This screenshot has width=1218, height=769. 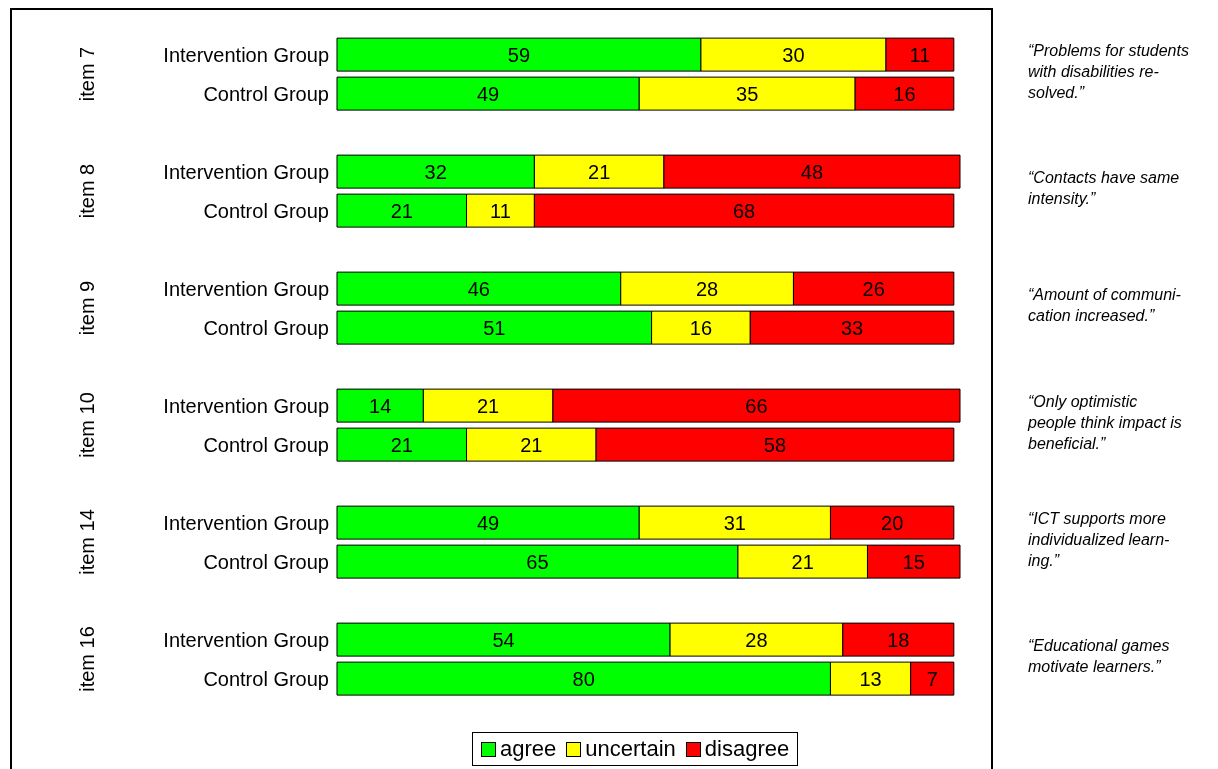 What do you see at coordinates (537, 561) in the screenshot?
I see `data-label: 65` at bounding box center [537, 561].